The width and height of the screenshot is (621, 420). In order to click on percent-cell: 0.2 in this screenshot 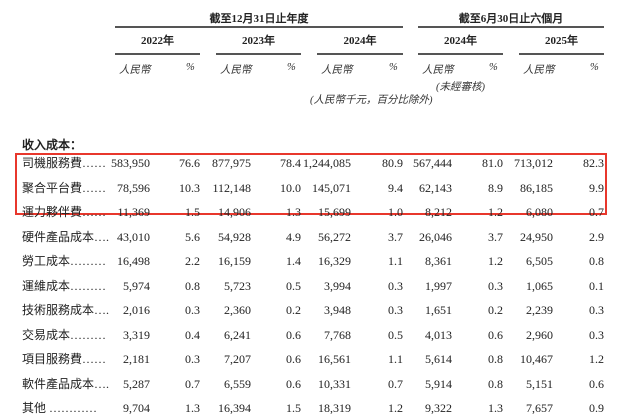, I will do `click(495, 310)`.